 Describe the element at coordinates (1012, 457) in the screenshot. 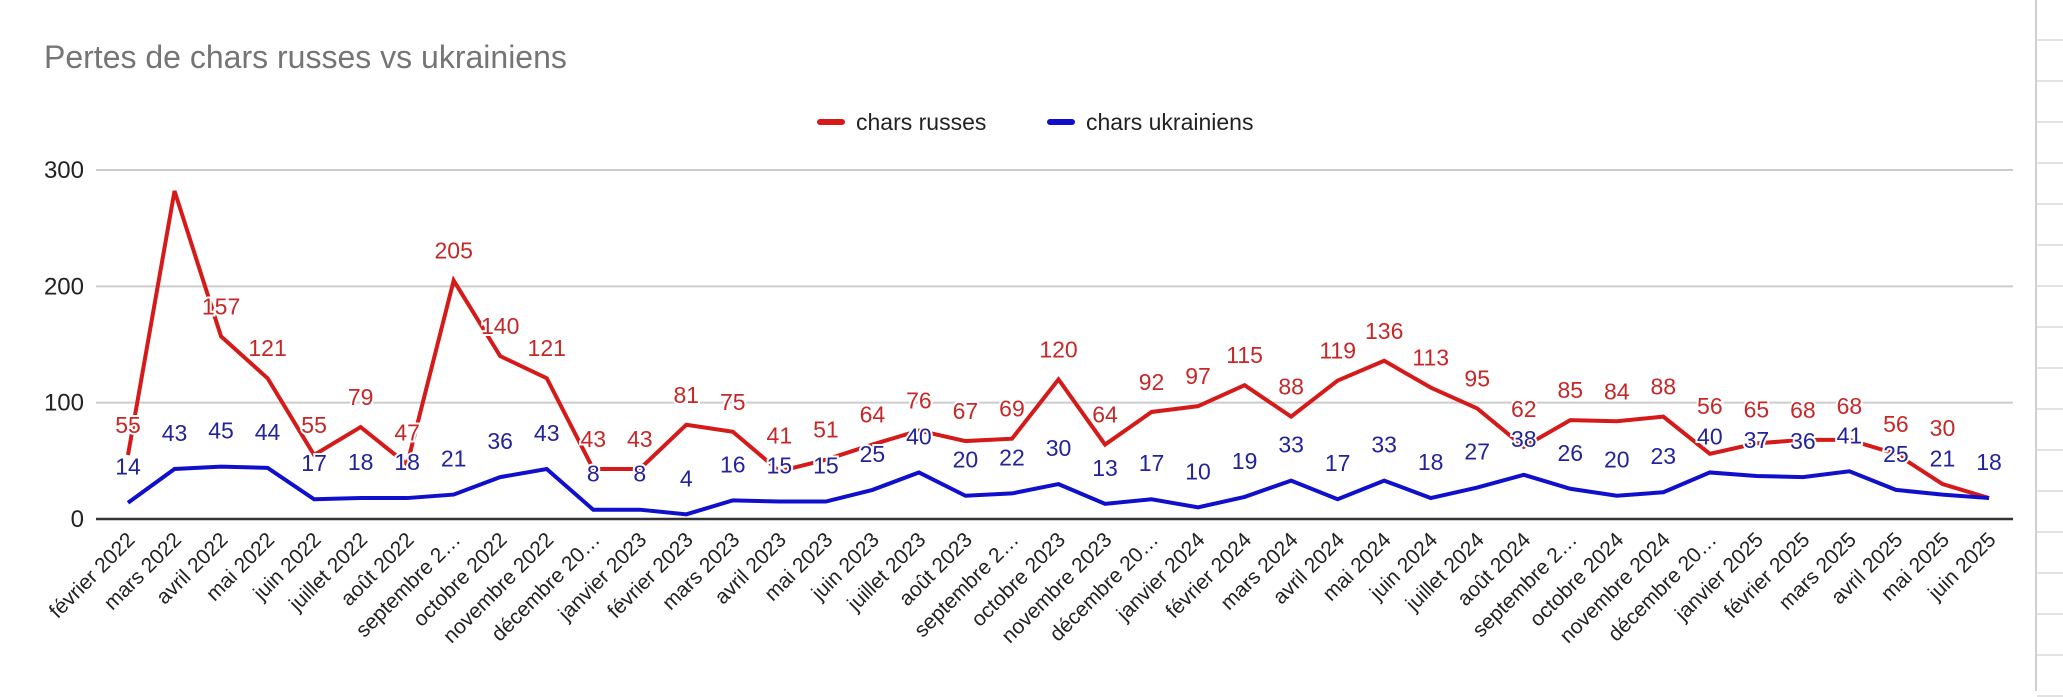

I see `data-label: 22` at that location.